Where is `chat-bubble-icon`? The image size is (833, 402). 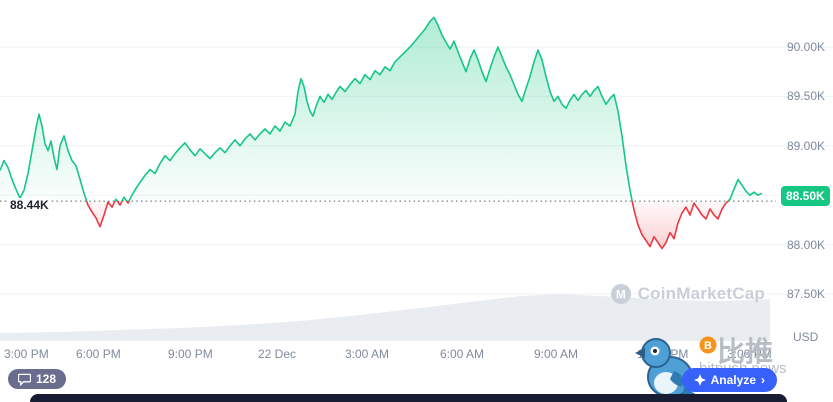 chat-bubble-icon is located at coordinates (24, 379).